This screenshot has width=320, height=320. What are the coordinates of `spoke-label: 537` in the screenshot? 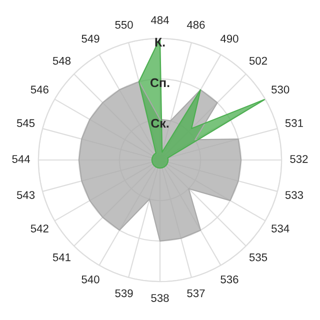 It's located at (196, 293).